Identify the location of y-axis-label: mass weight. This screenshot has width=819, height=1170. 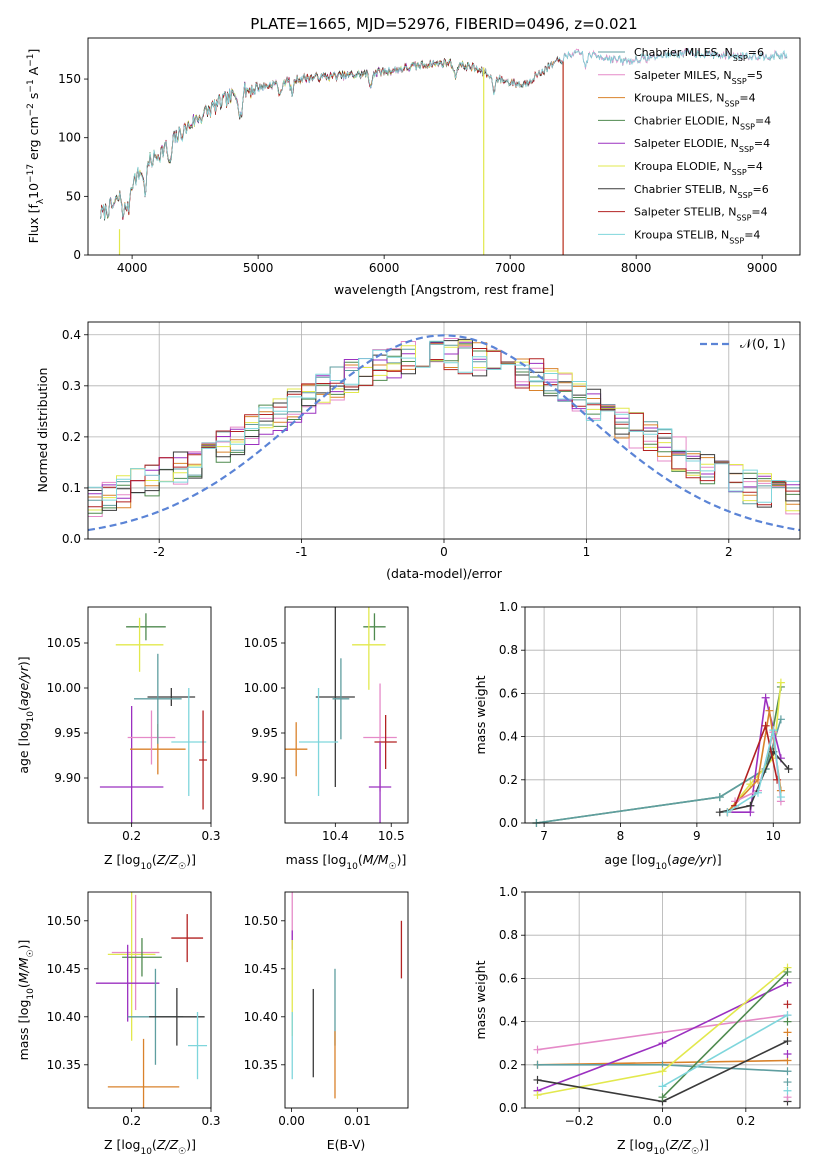
(480, 714).